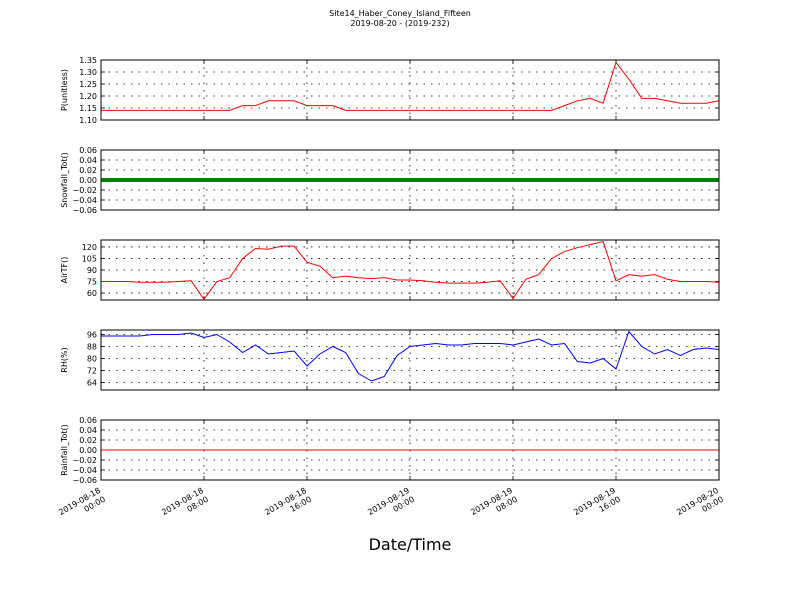 The height and width of the screenshot is (600, 800). I want to click on x-tick-label: 2019-08-1816:00, so click(288, 506).